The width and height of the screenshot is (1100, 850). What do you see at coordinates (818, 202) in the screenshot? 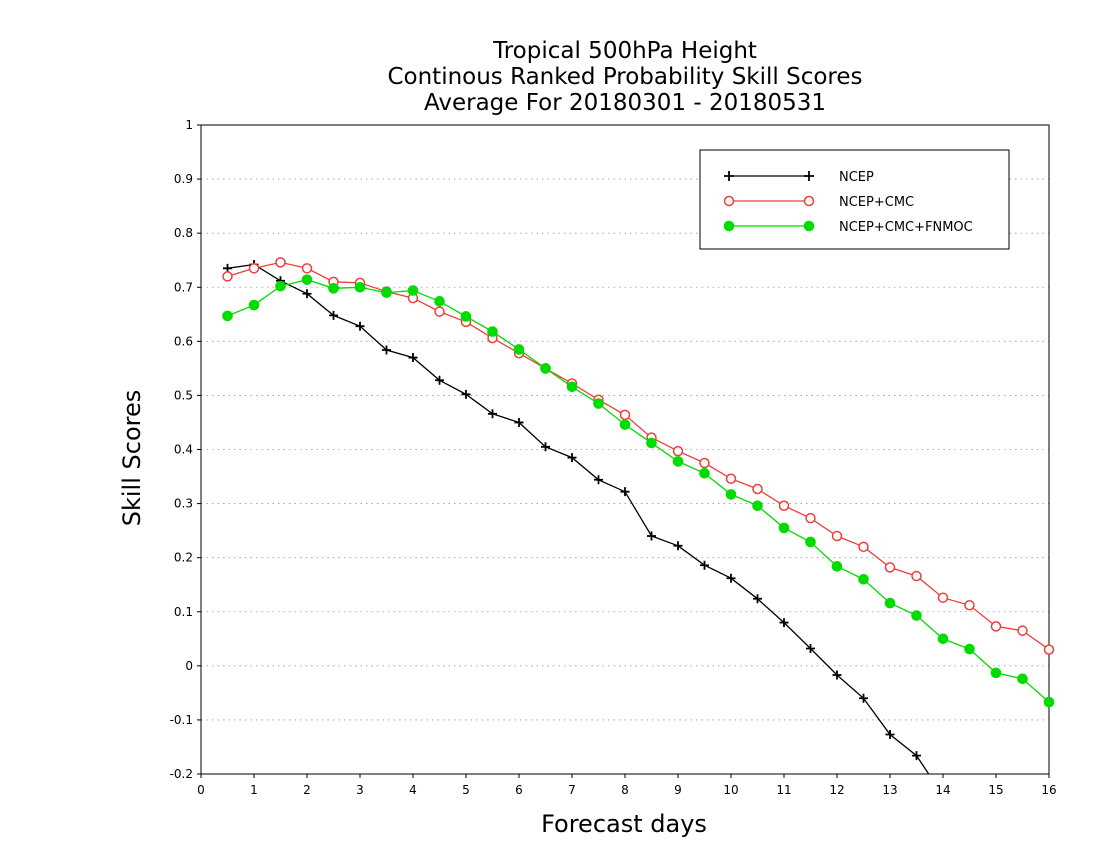
I see `legend-item-ncep-cmc: NCEP+CMC` at bounding box center [818, 202].